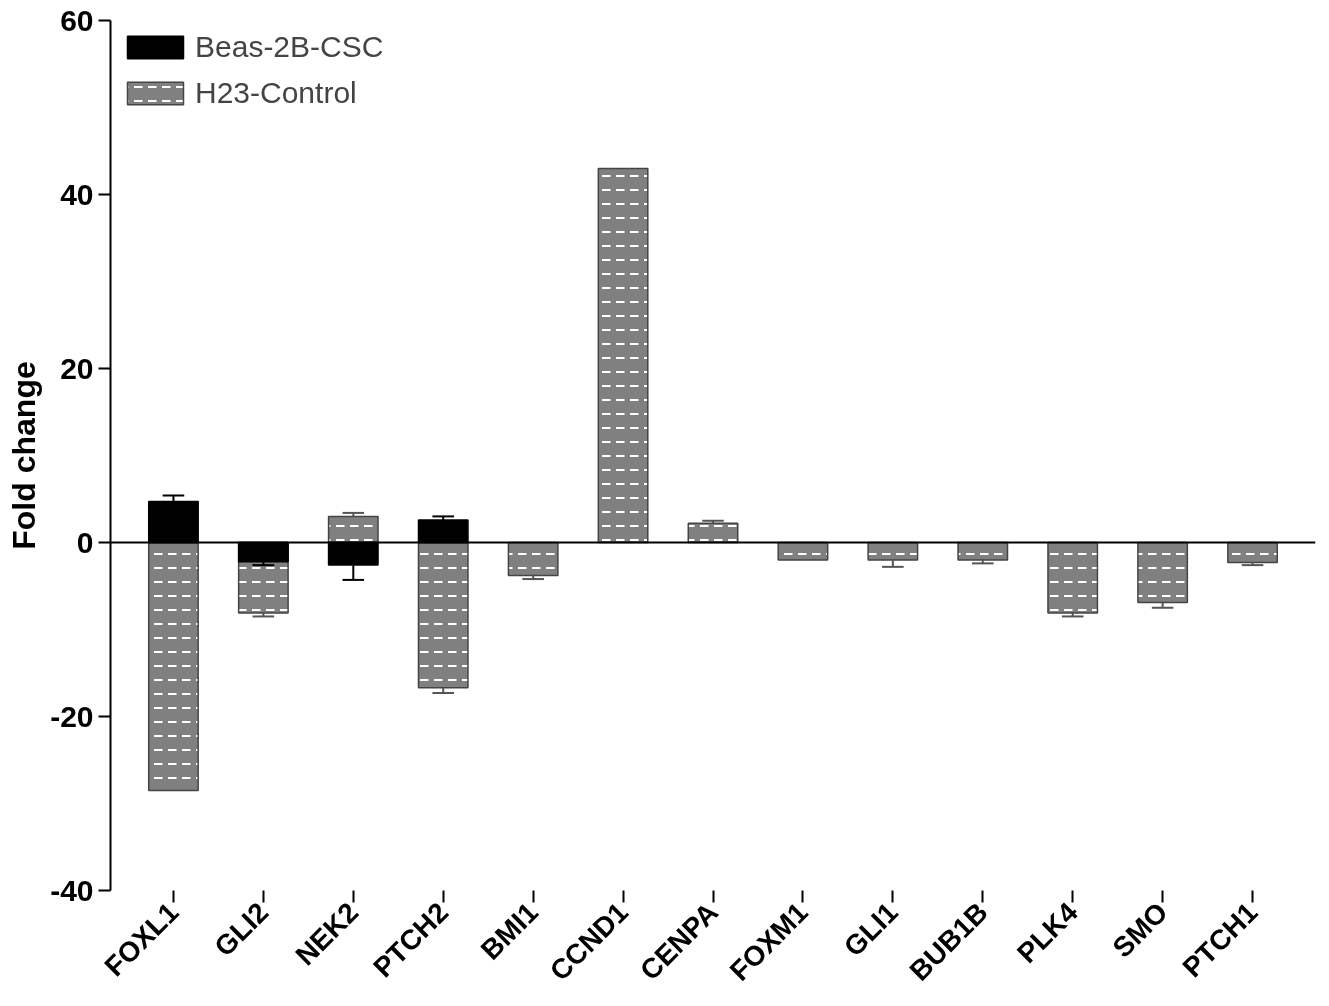 This screenshot has height=1006, width=1329. Describe the element at coordinates (276, 93) in the screenshot. I see `legend-label: H23-Control` at that location.